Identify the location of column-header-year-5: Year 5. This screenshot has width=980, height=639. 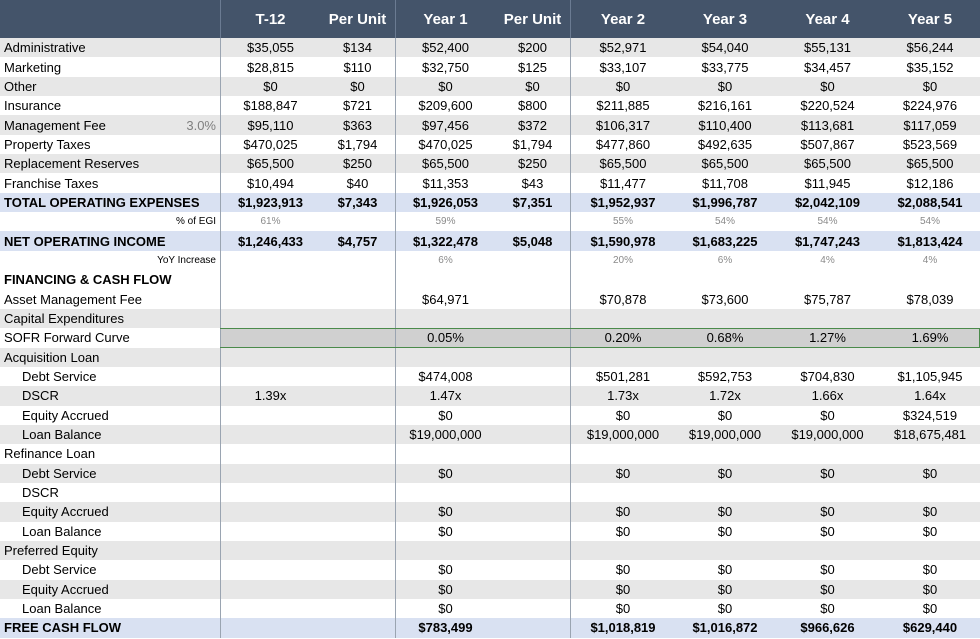
(930, 19).